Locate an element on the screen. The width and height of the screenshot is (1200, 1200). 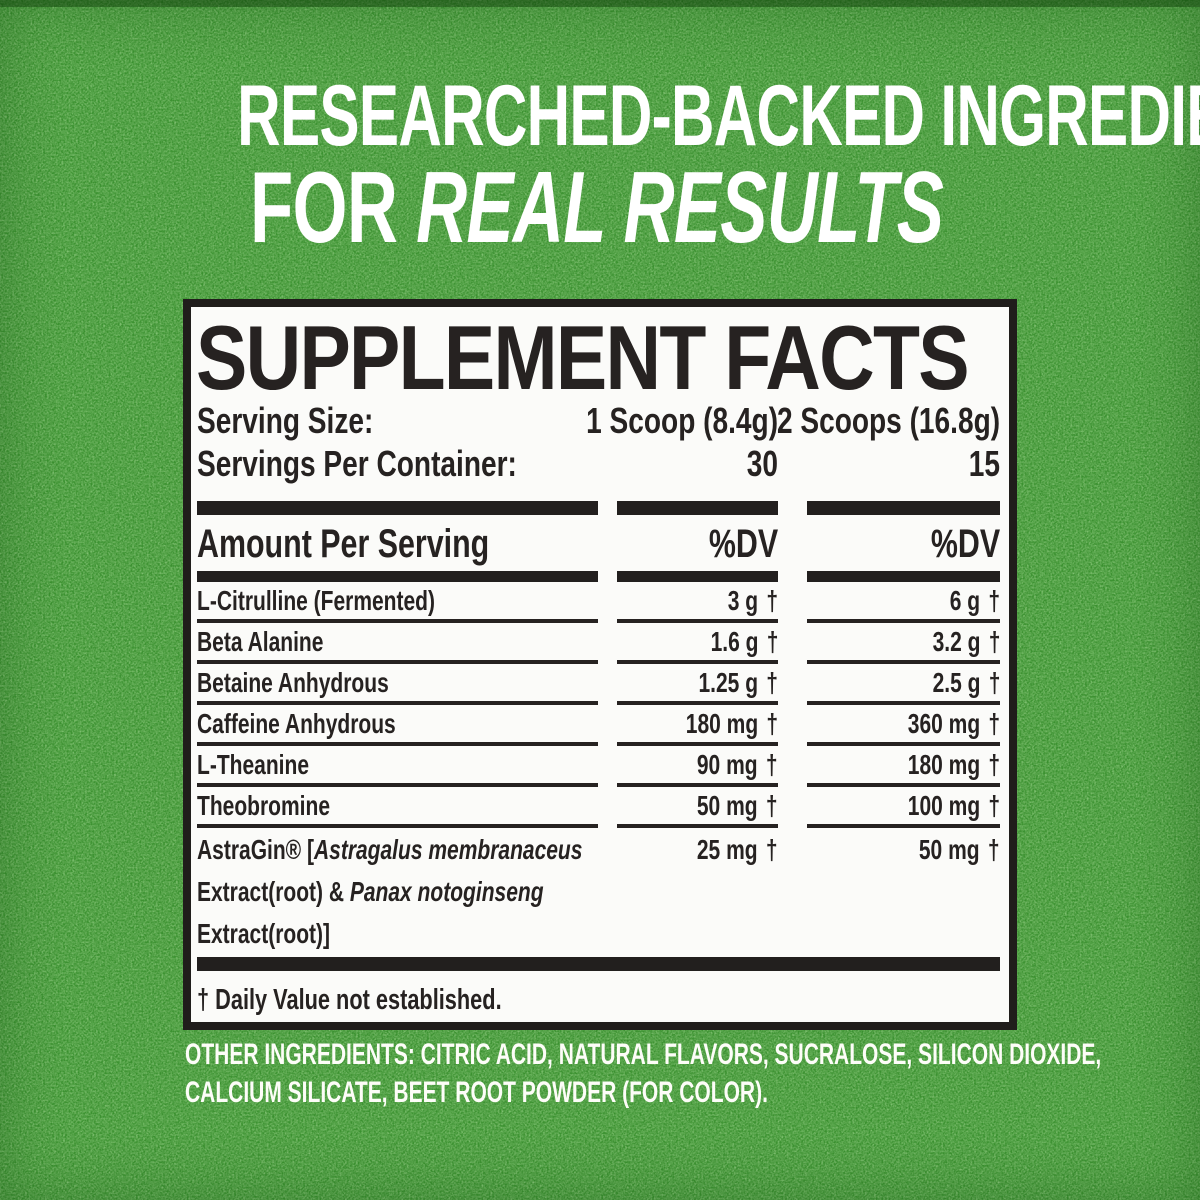
headline-line2-text: FOR REAL RESULTS is located at coordinates (600, 208).